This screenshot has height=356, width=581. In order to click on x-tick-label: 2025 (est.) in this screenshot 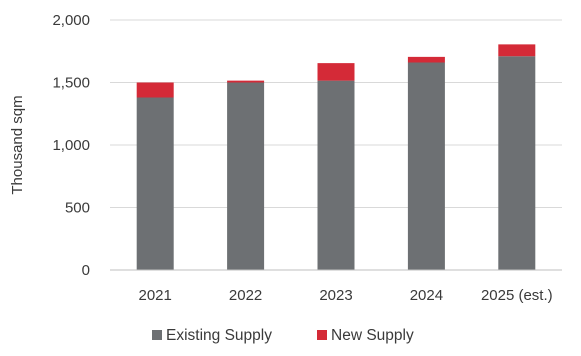, I will do `click(517, 295)`.